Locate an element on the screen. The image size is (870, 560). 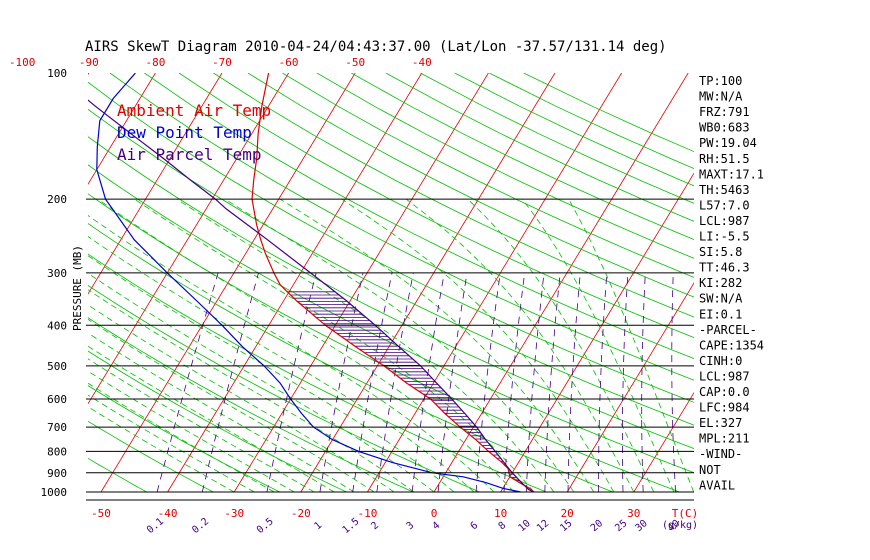
index-entry: WB0:683 is located at coordinates (724, 128).